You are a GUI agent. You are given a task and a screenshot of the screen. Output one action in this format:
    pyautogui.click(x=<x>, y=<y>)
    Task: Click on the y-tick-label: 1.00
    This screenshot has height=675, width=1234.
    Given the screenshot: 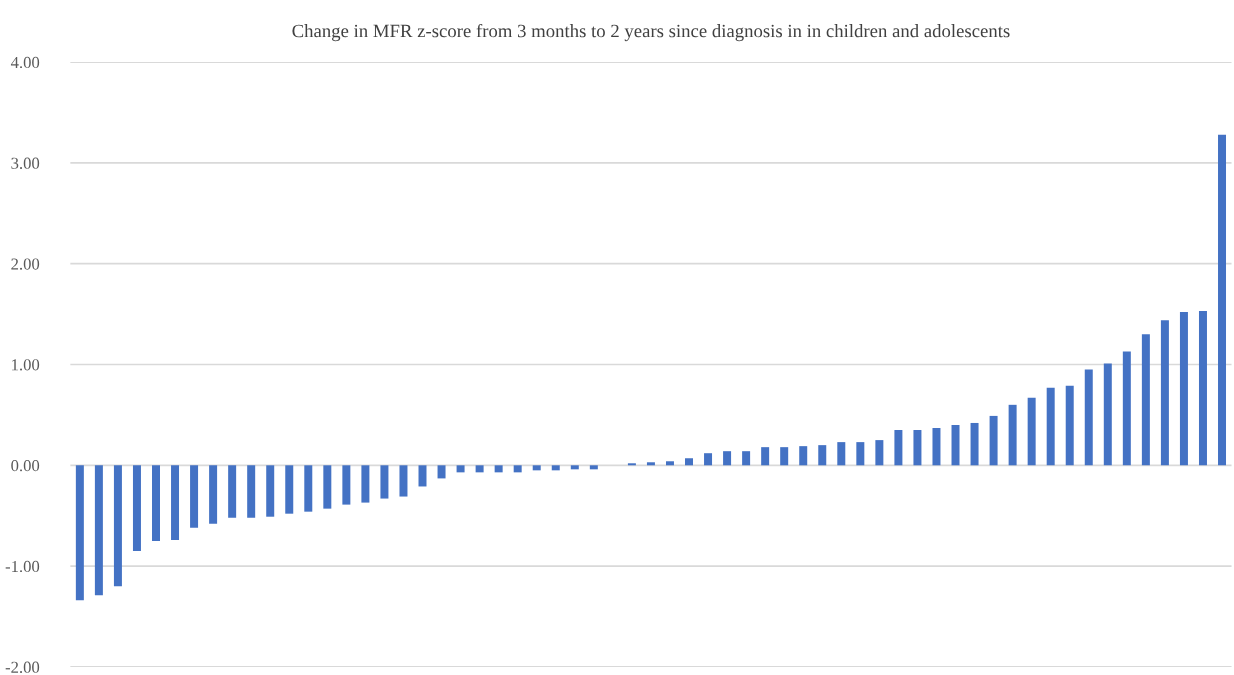 What is the action you would take?
    pyautogui.click(x=26, y=365)
    